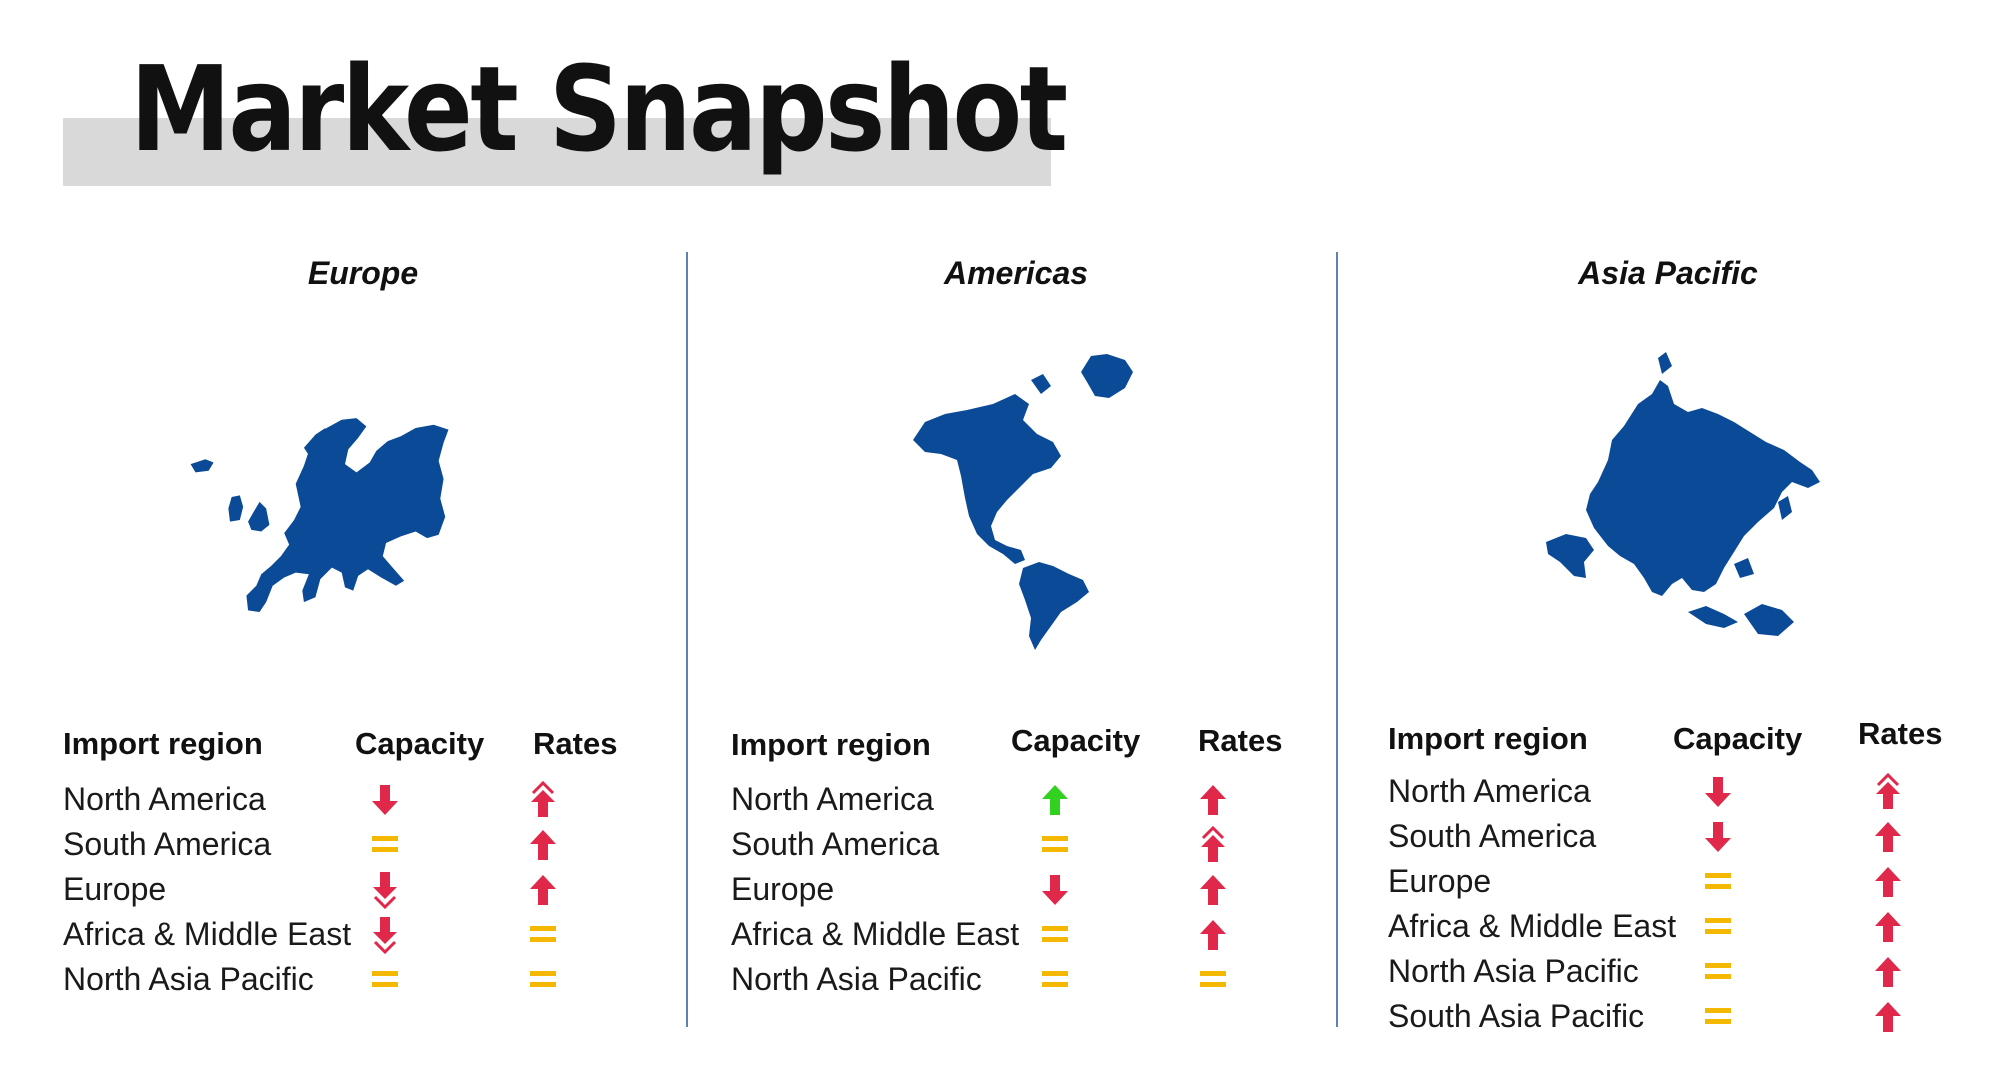 The width and height of the screenshot is (2000, 1080). What do you see at coordinates (363, 273) in the screenshot?
I see `region-title: Europe` at bounding box center [363, 273].